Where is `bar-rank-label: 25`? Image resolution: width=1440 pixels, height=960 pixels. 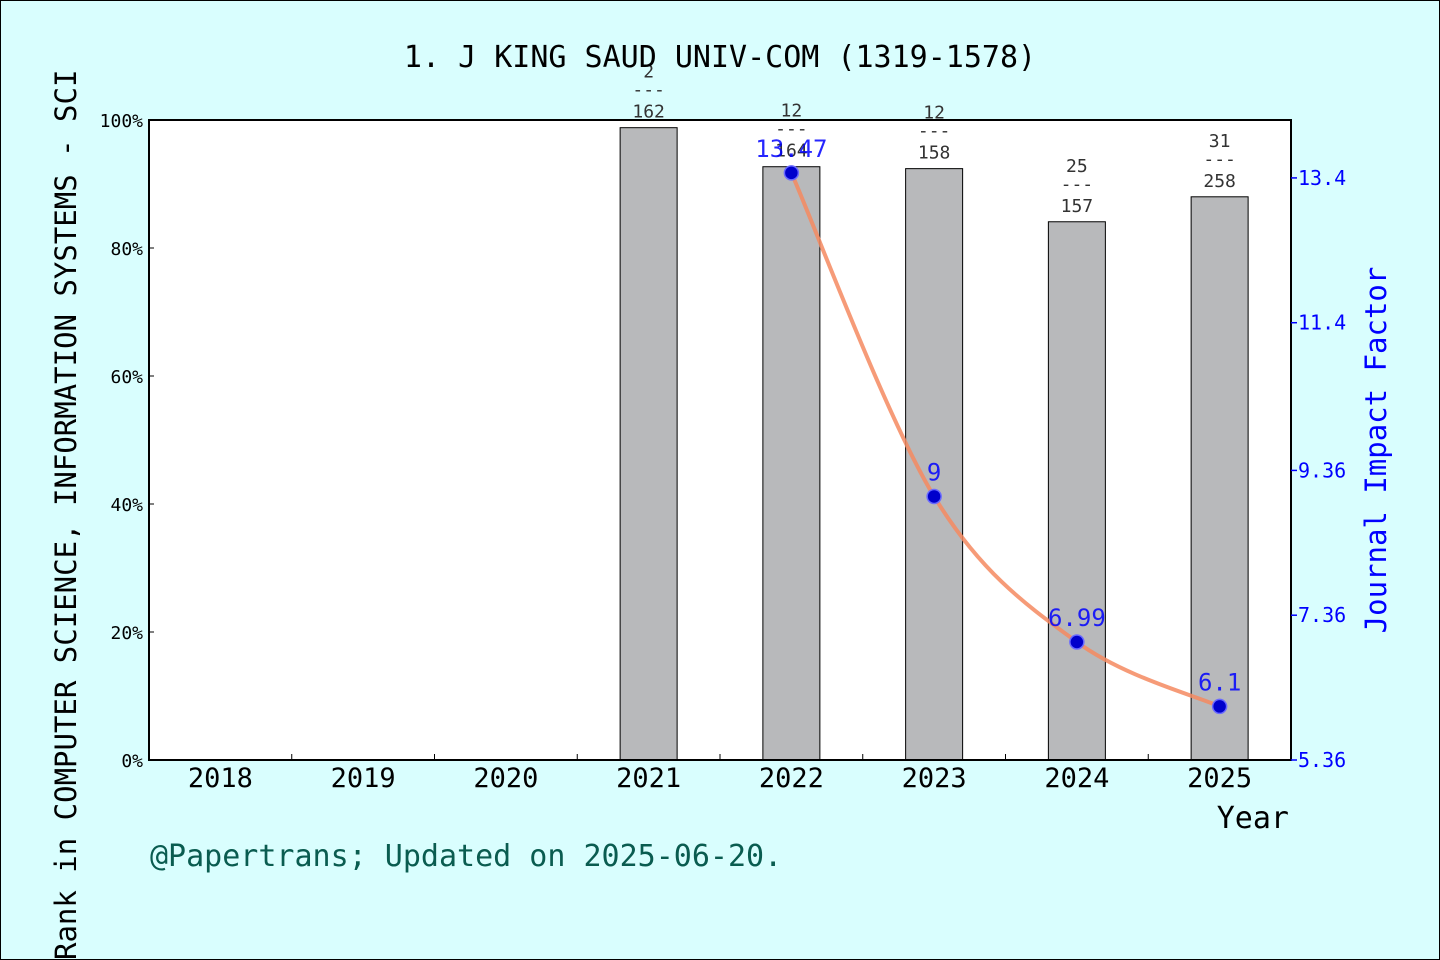 bar-rank-label: 25 is located at coordinates (1077, 166).